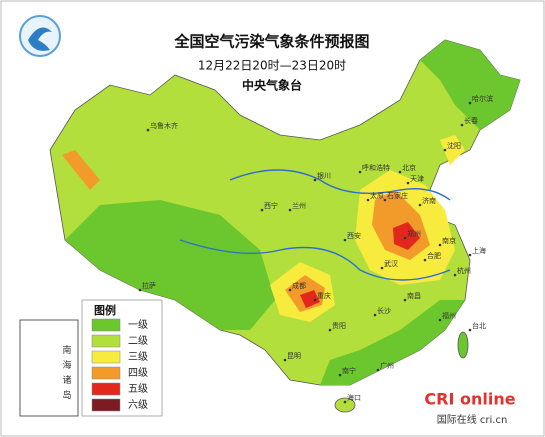 The image size is (545, 437). I want to click on city-label: 海口, so click(354, 397).